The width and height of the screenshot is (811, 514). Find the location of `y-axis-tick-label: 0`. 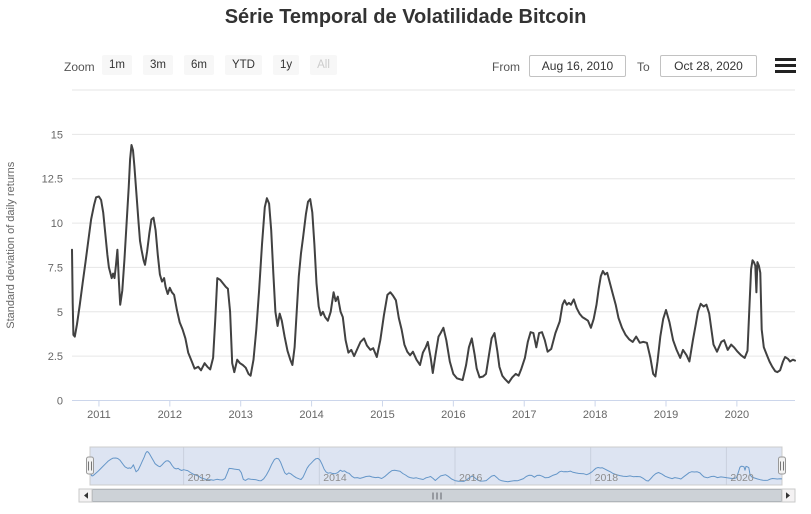

y-axis-tick-label: 0 is located at coordinates (60, 402).